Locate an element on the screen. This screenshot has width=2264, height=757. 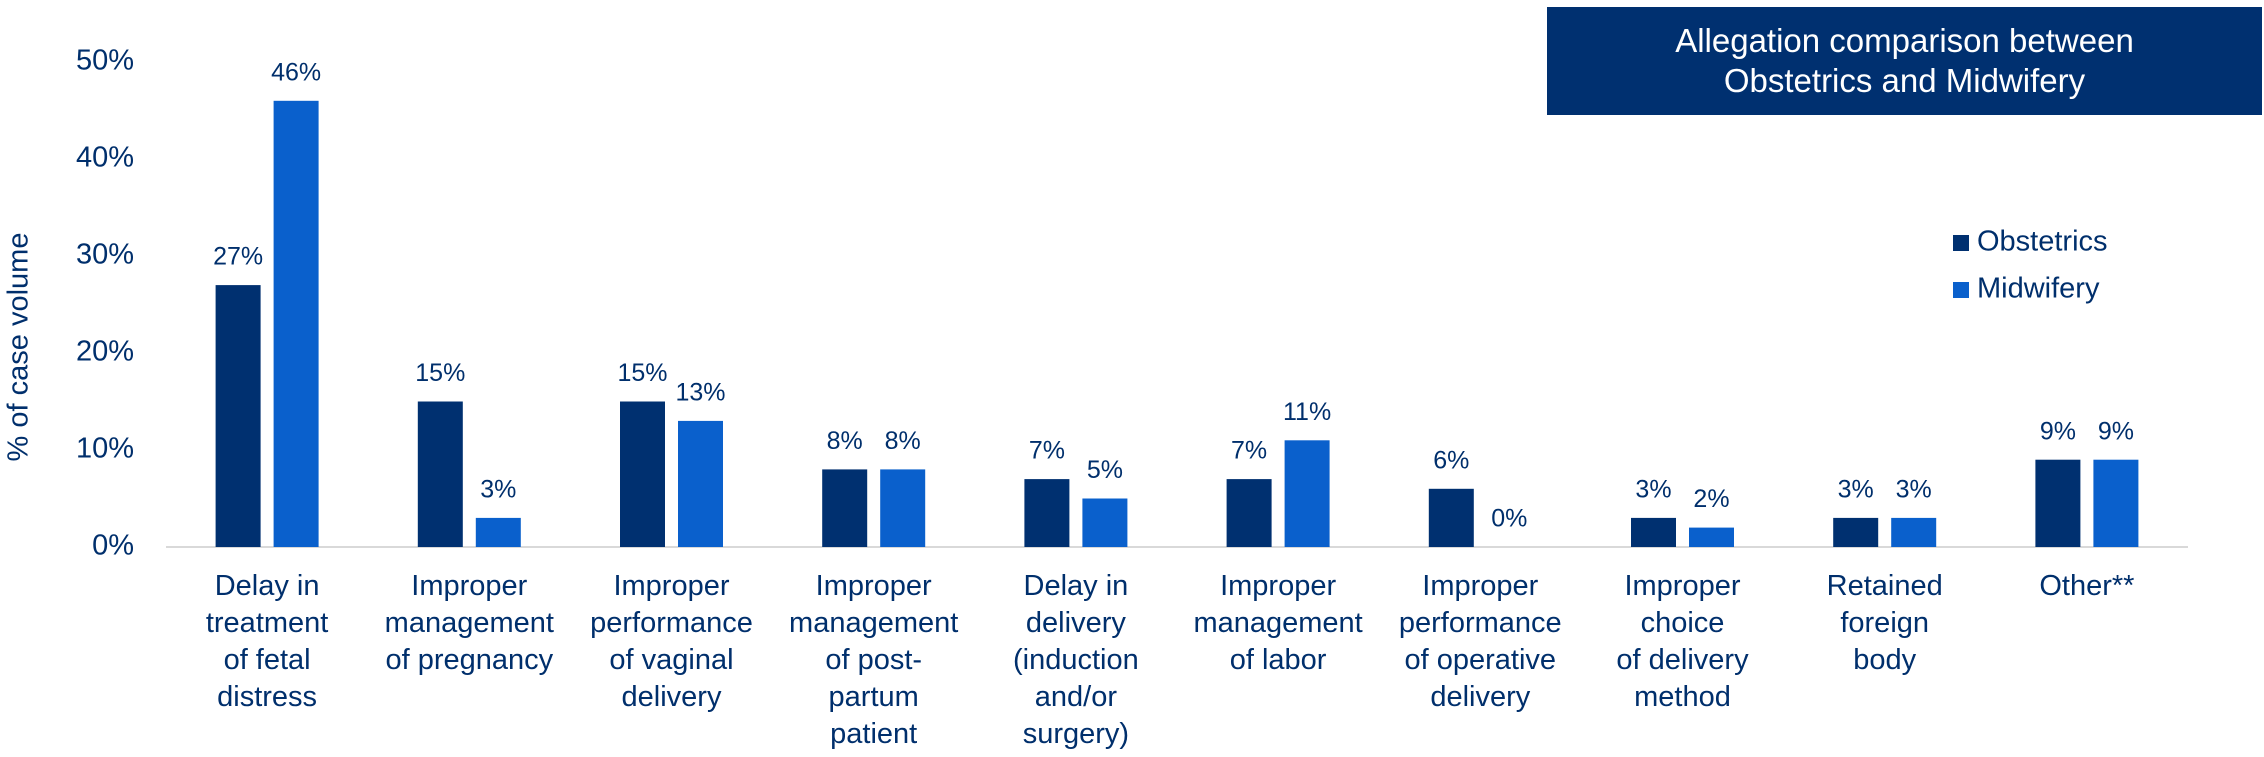
value-label: 5% is located at coordinates (1105, 470).